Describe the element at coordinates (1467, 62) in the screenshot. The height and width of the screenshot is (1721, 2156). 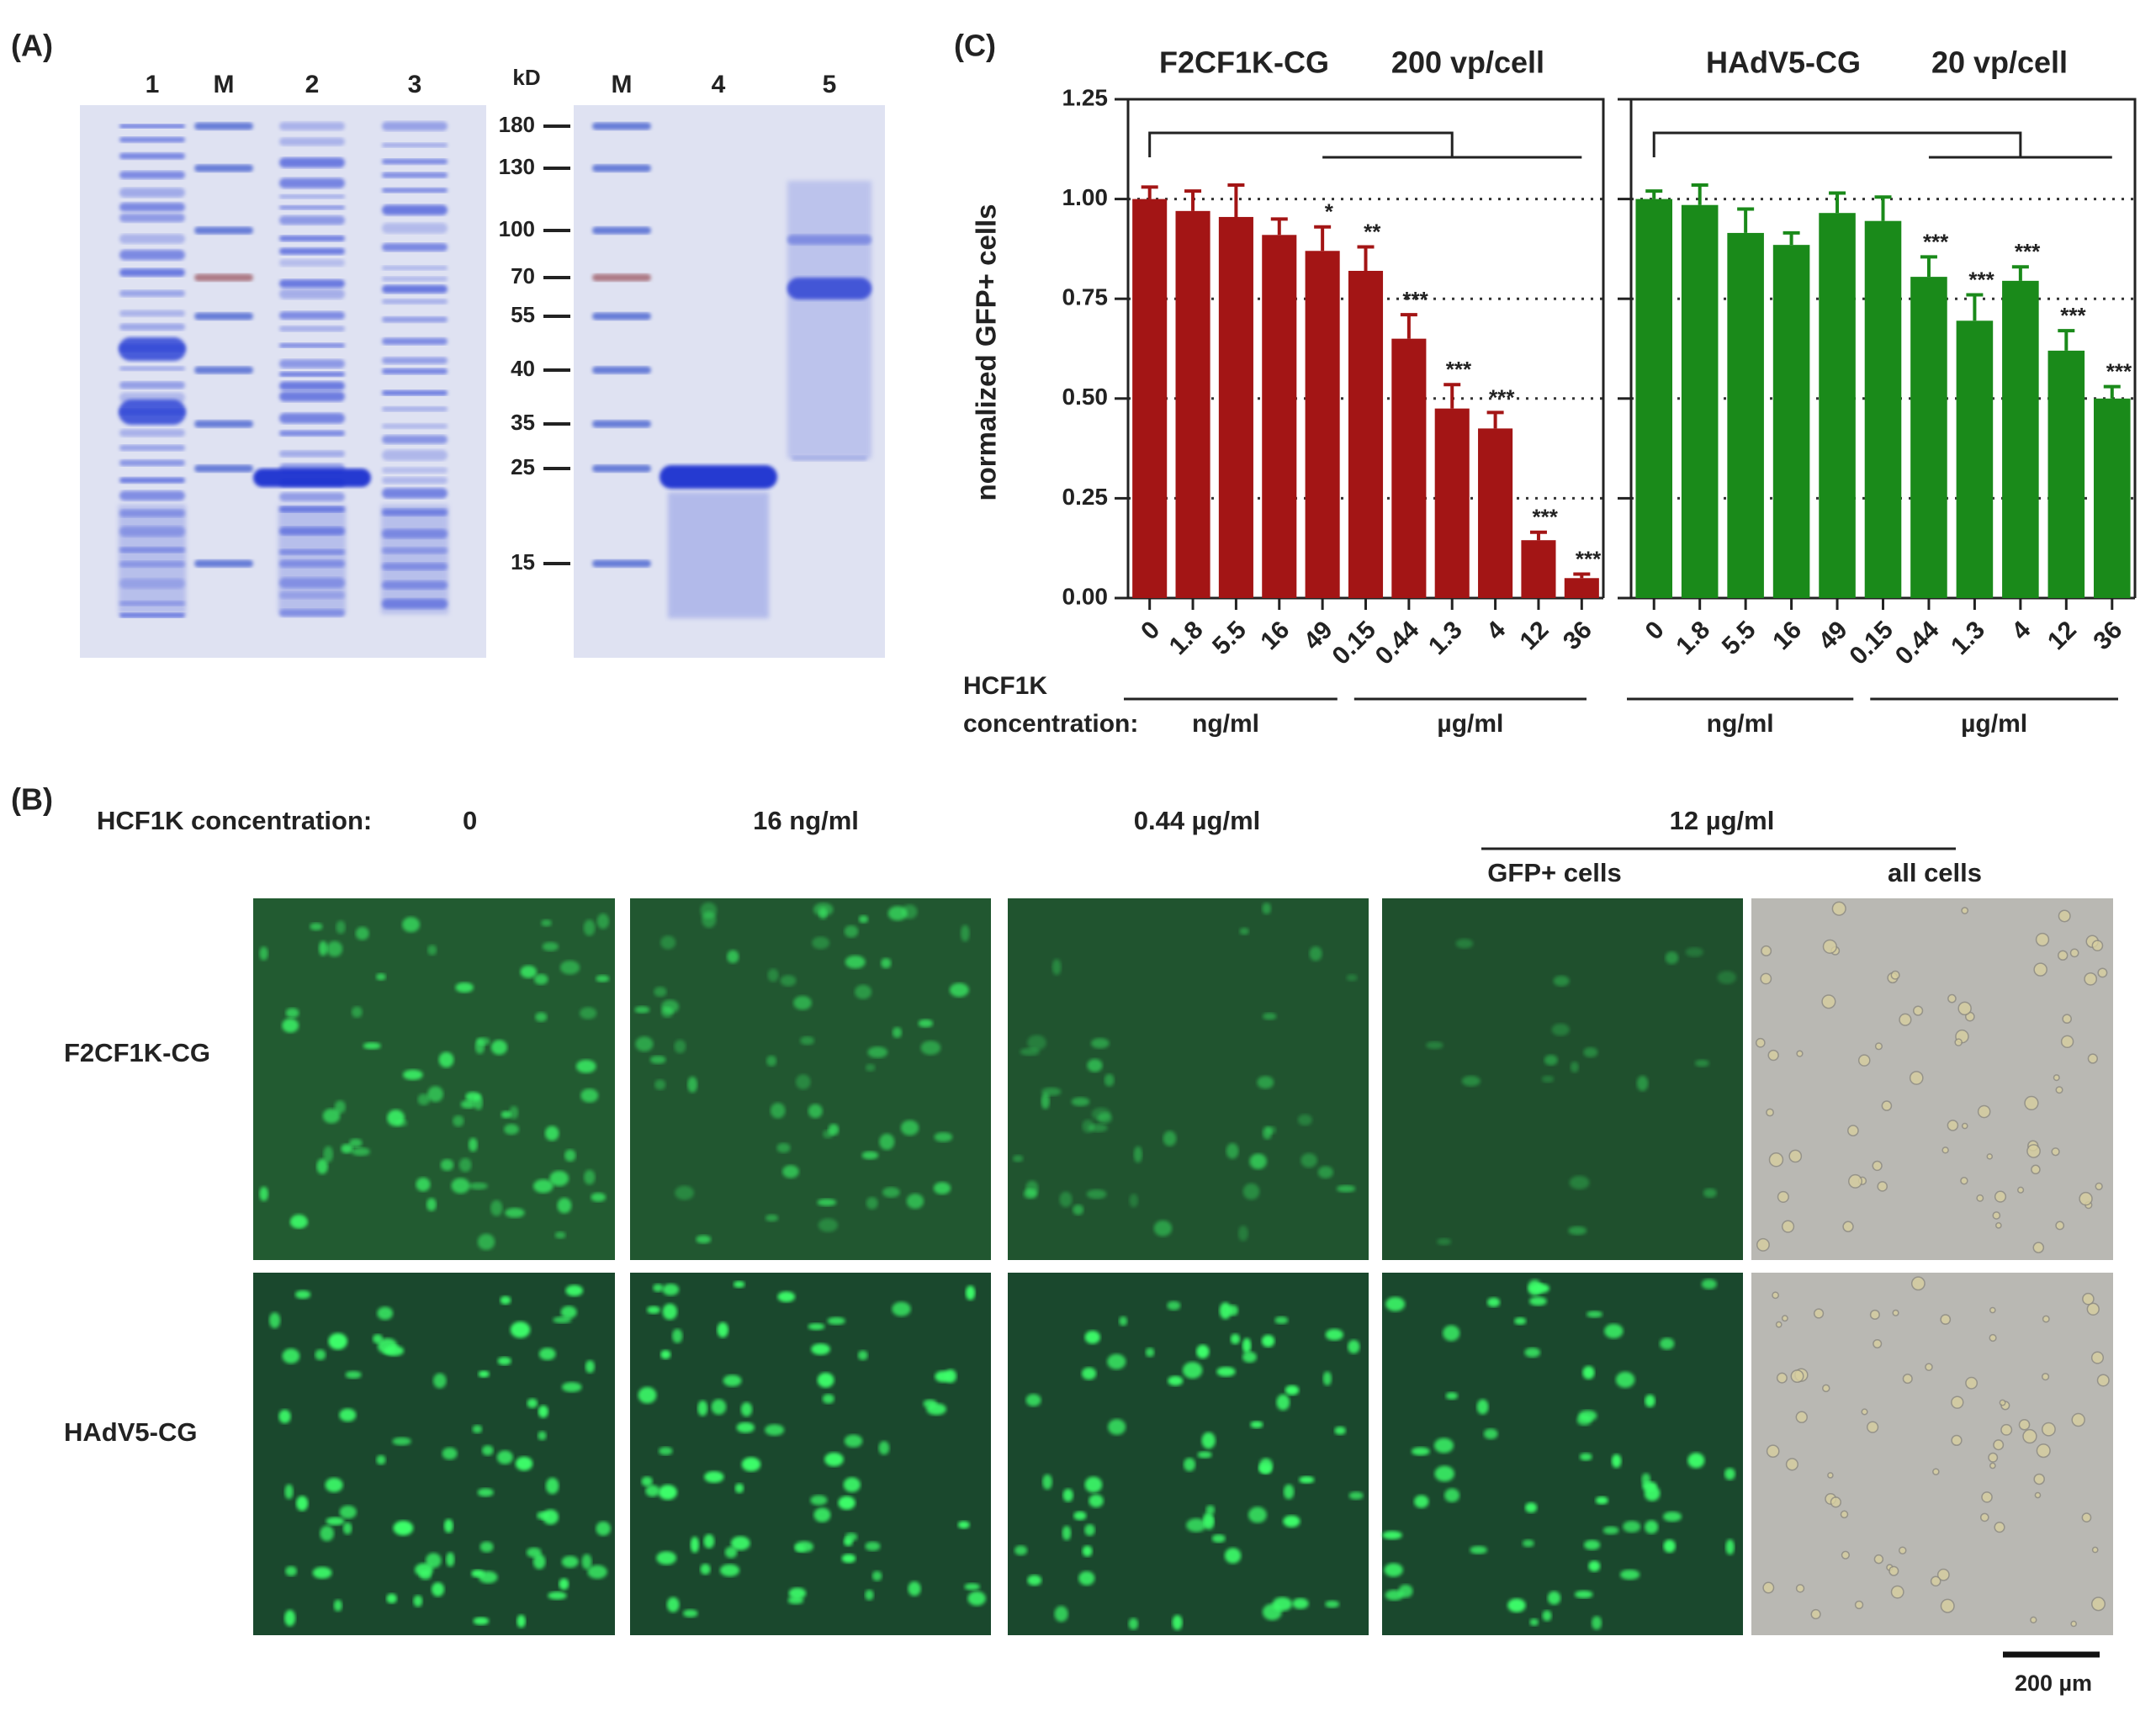
I see `chart-subtitle: 200 vp/cell` at that location.